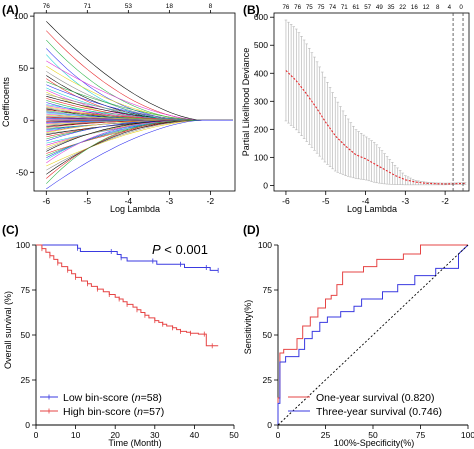 The height and width of the screenshot is (449, 474). Describe the element at coordinates (379, 7) in the screenshot. I see `panel-b-top-label: 49` at that location.